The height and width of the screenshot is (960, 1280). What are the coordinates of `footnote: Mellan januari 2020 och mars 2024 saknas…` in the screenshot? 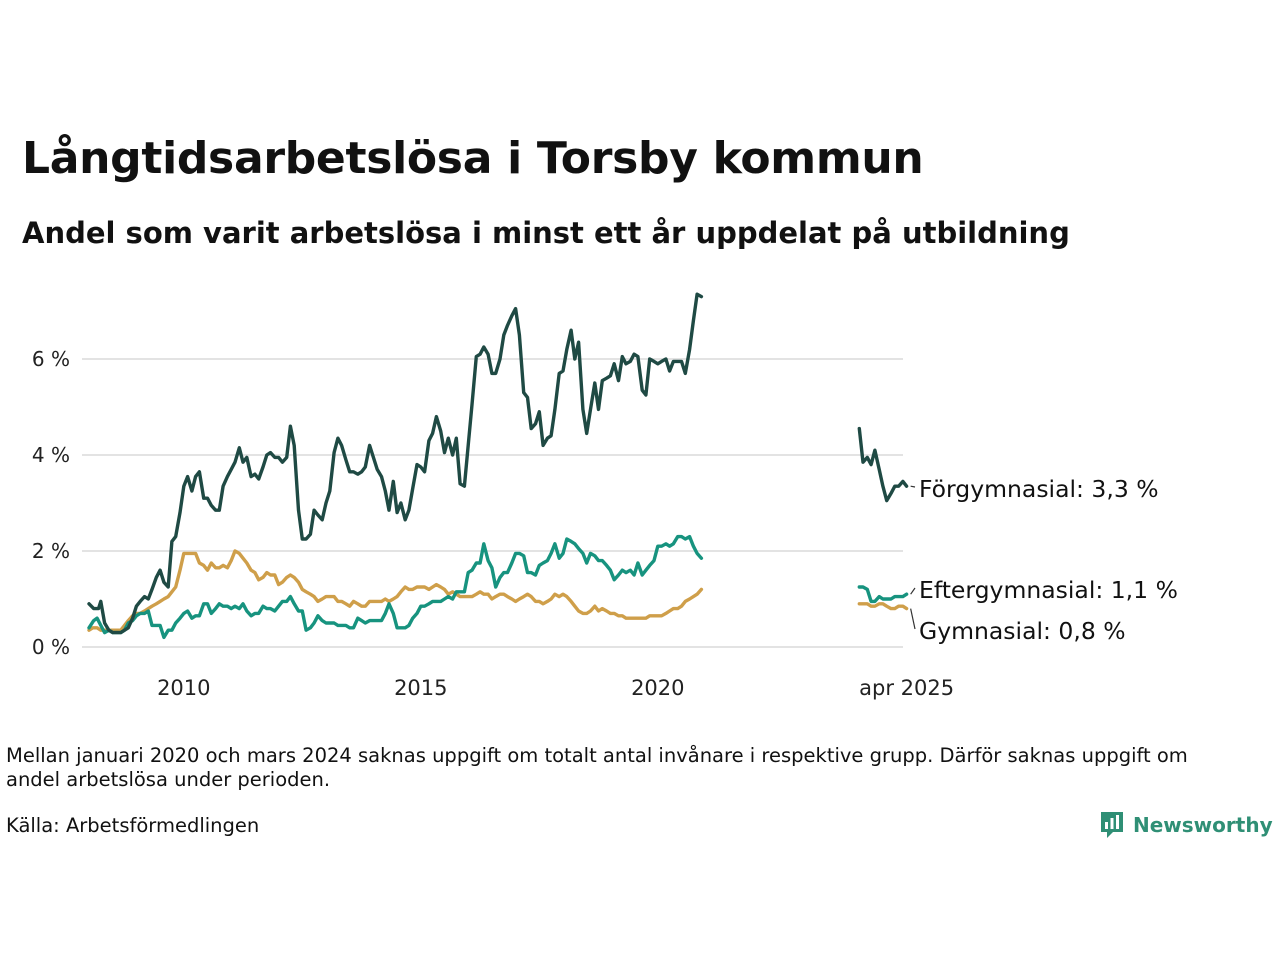 It's located at (597, 767).